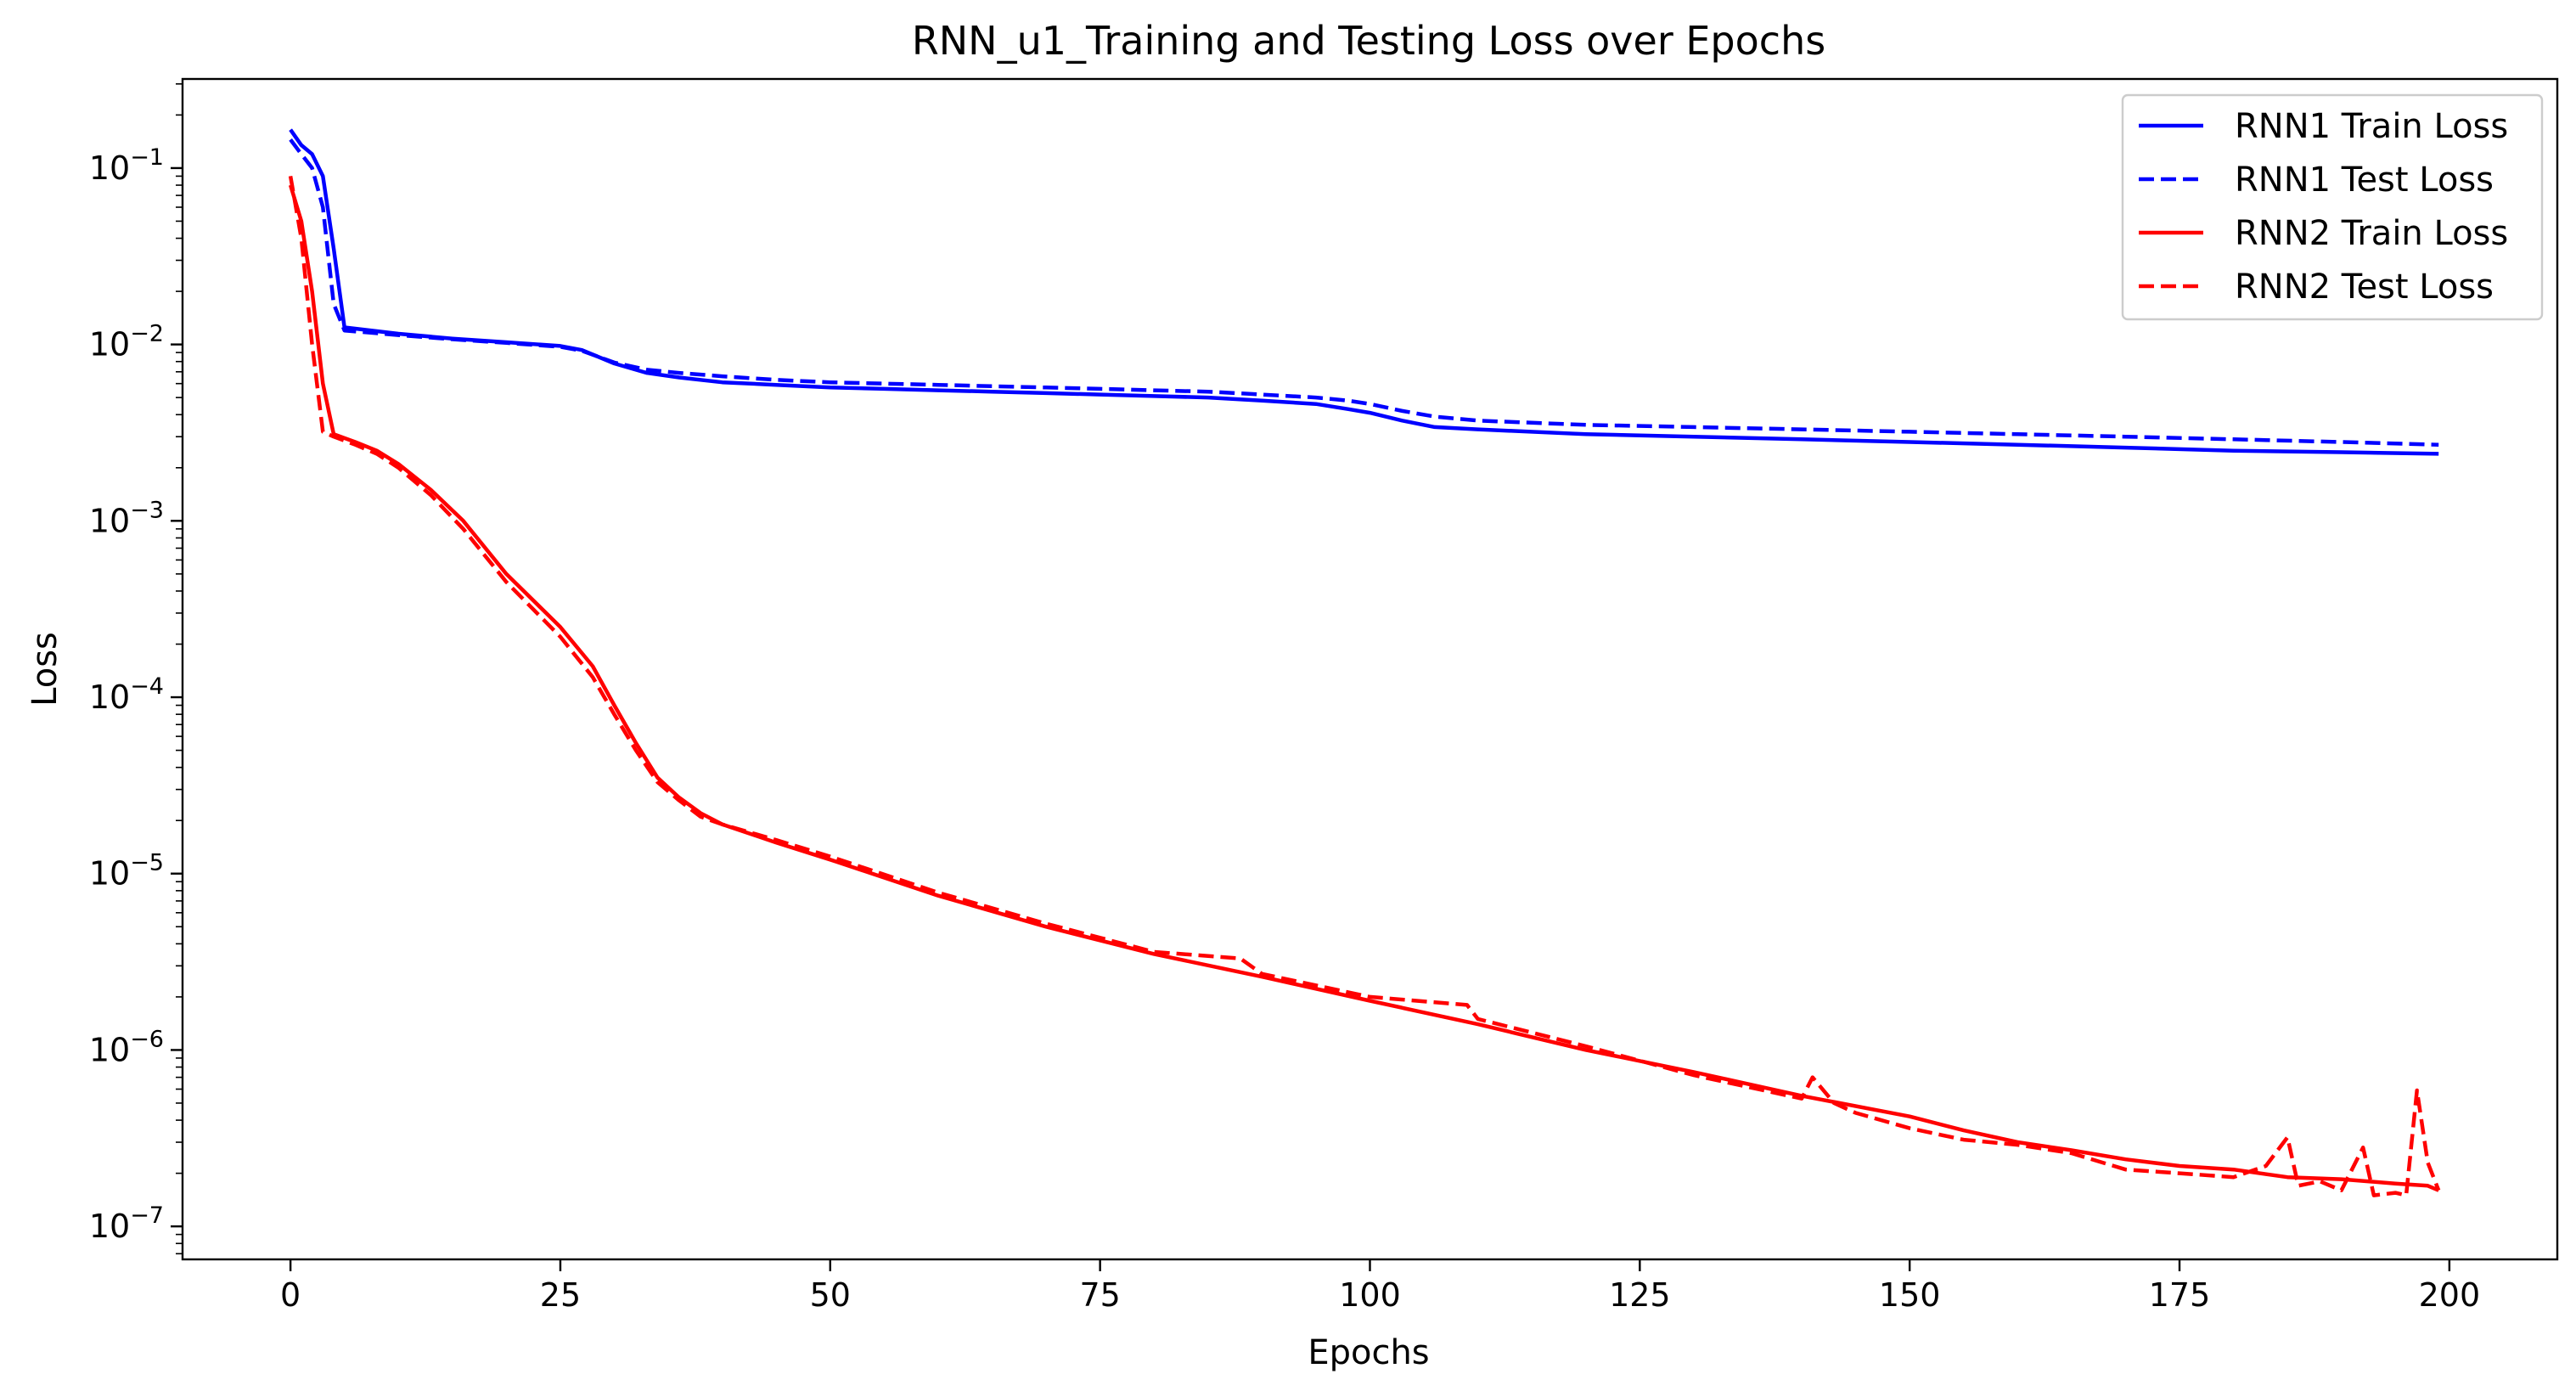 Image resolution: width=2576 pixels, height=1391 pixels. I want to click on y-tick-label: 10⁻³, so click(126, 518).